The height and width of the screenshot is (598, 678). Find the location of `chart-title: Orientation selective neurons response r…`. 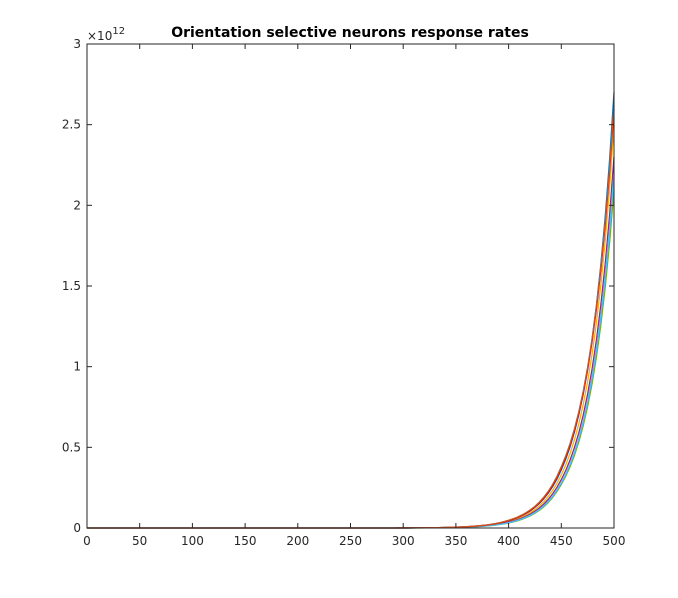

chart-title: Orientation selective neurons response r… is located at coordinates (350, 33).